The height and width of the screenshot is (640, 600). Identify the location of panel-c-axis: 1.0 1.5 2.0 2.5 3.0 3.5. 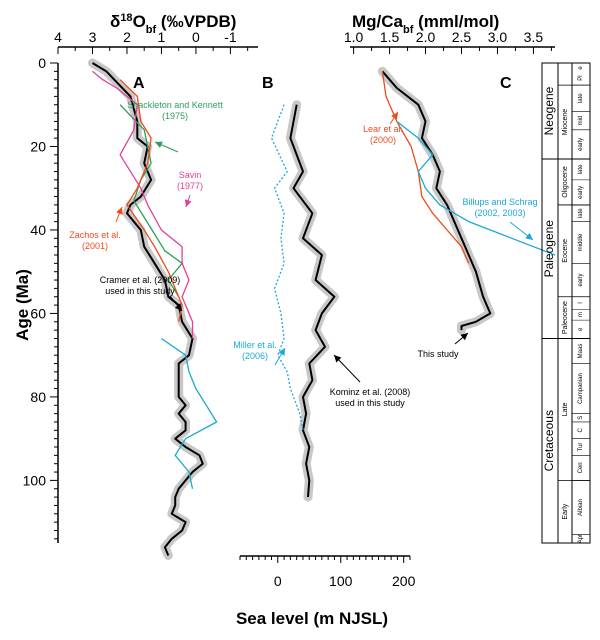
(449, 41).